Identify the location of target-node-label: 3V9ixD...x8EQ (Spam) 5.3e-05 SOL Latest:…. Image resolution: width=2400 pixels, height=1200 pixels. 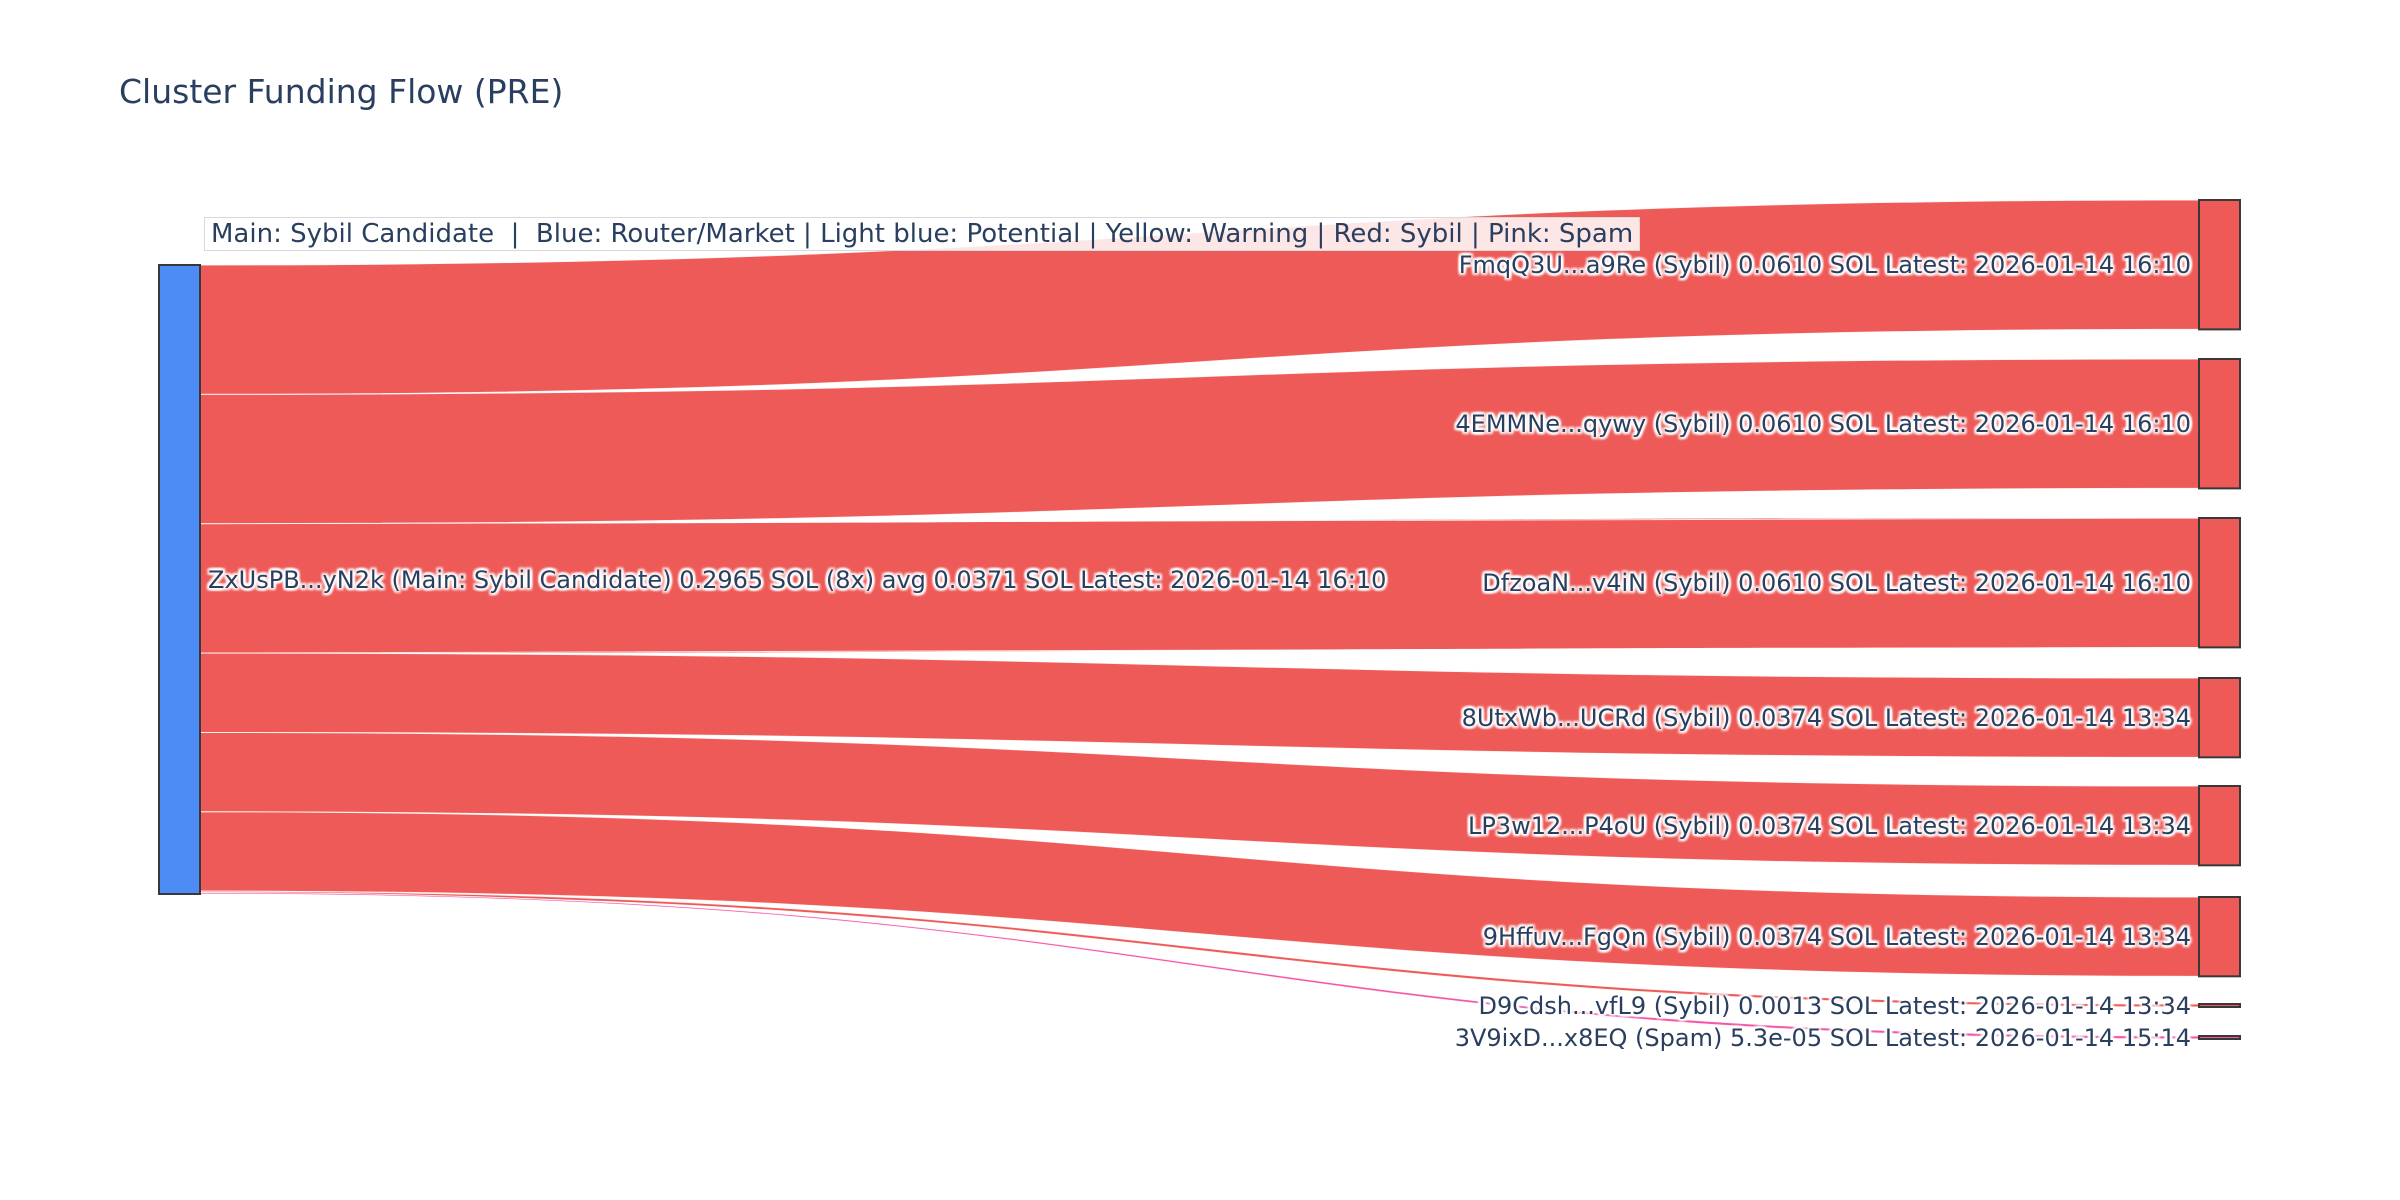
(1822, 1037).